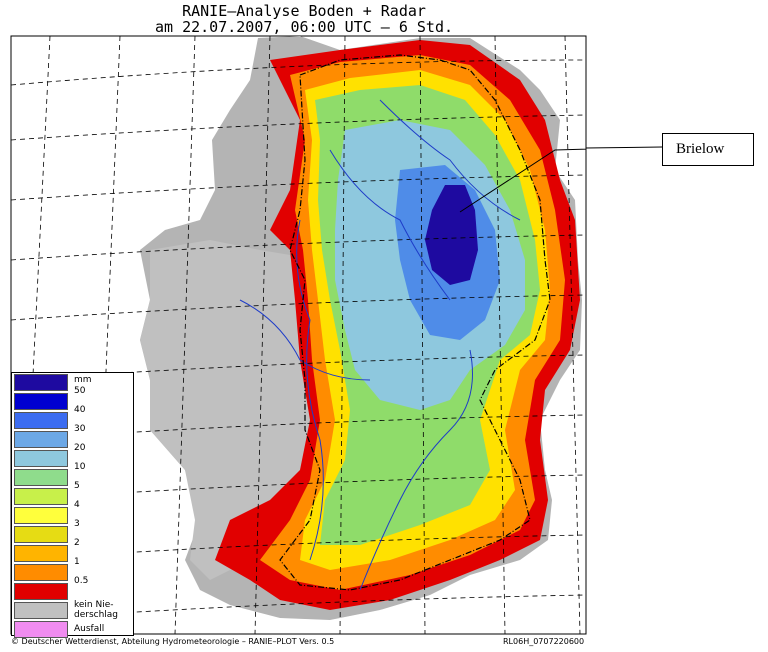 This screenshot has width=768, height=652. I want to click on footer-id: RL06H_0707220600, so click(544, 641).